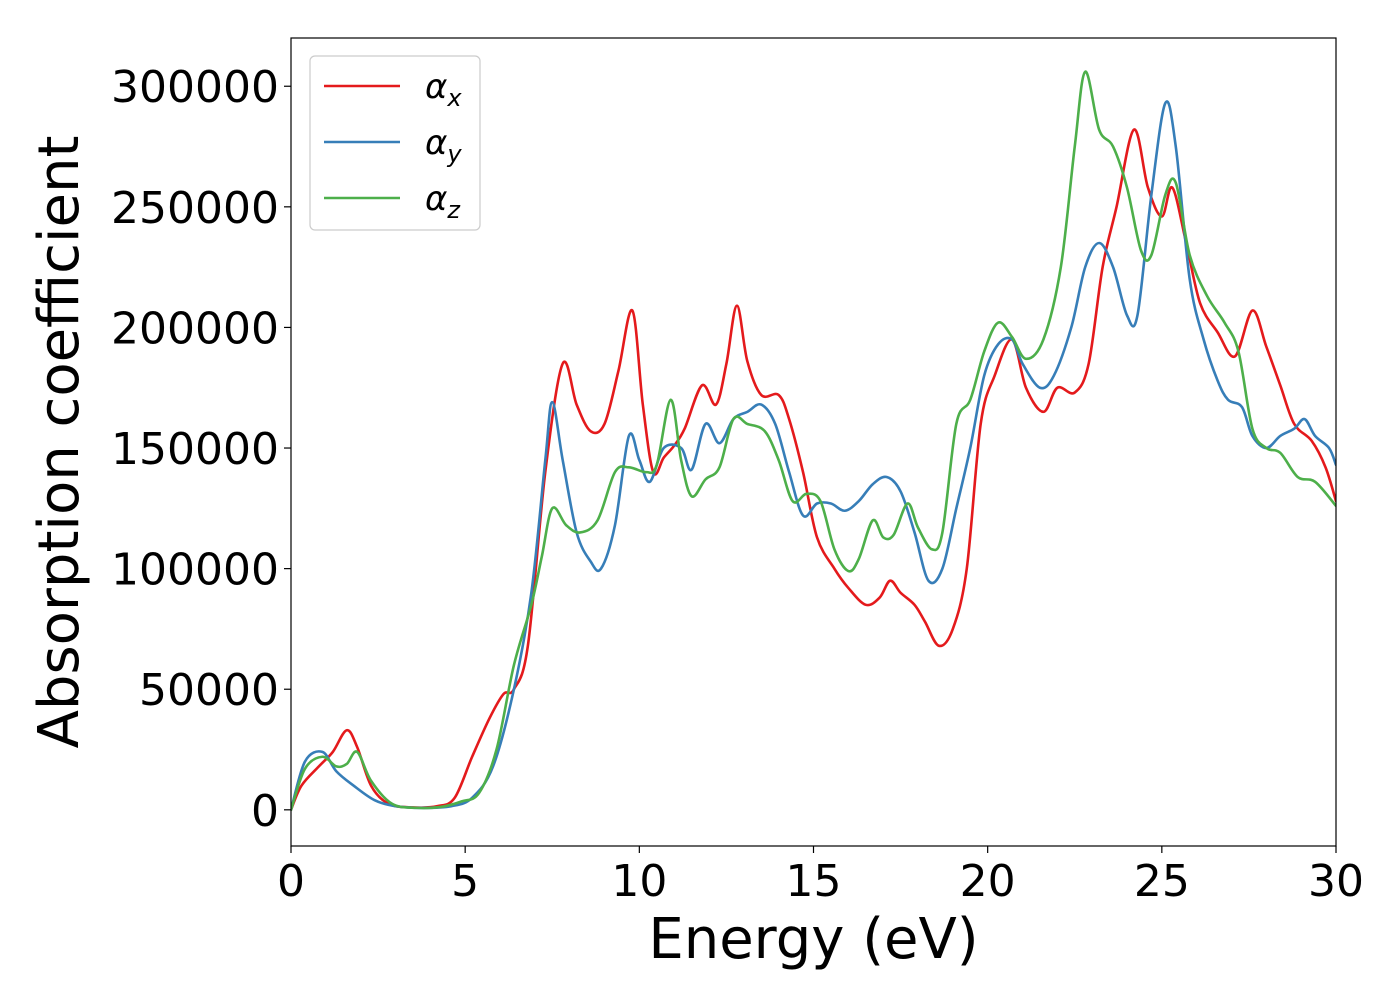 The image size is (1400, 1000). Describe the element at coordinates (265, 811) in the screenshot. I see `y-tick-label: 0` at that location.